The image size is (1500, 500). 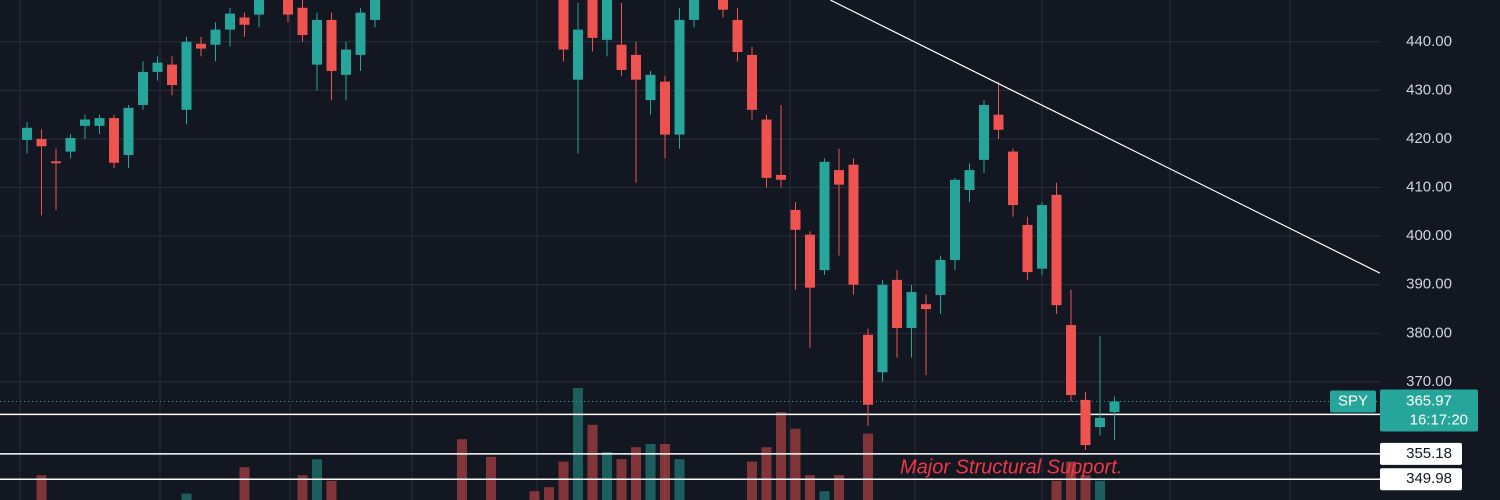 I want to click on annotation: Major Structural Support., so click(x=1011, y=467).